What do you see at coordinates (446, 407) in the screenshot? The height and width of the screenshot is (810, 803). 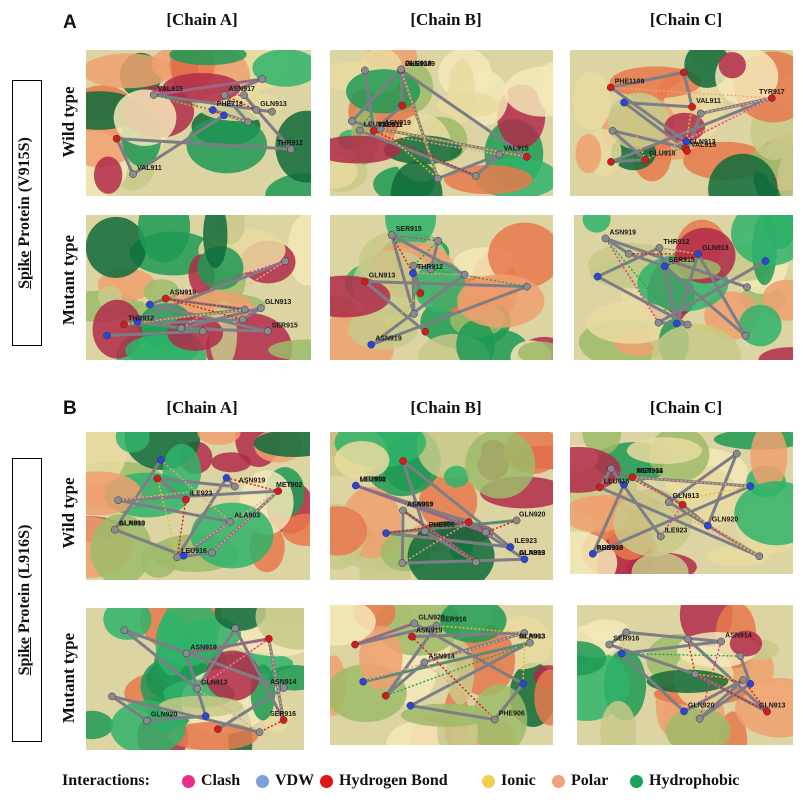 I see `panel-b-chain-b-header: [Chain B]` at bounding box center [446, 407].